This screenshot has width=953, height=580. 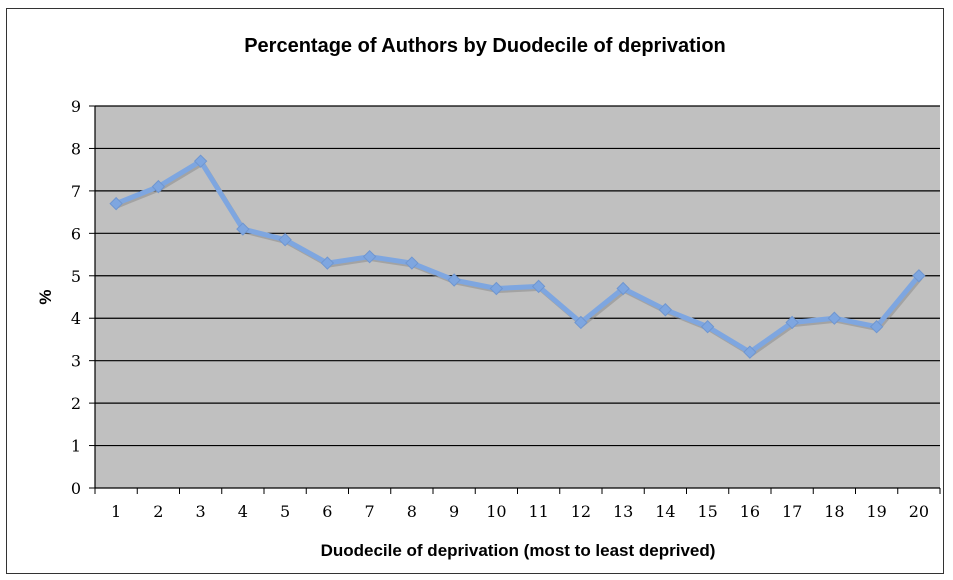 I want to click on x-tick-label: 19, so click(x=876, y=511).